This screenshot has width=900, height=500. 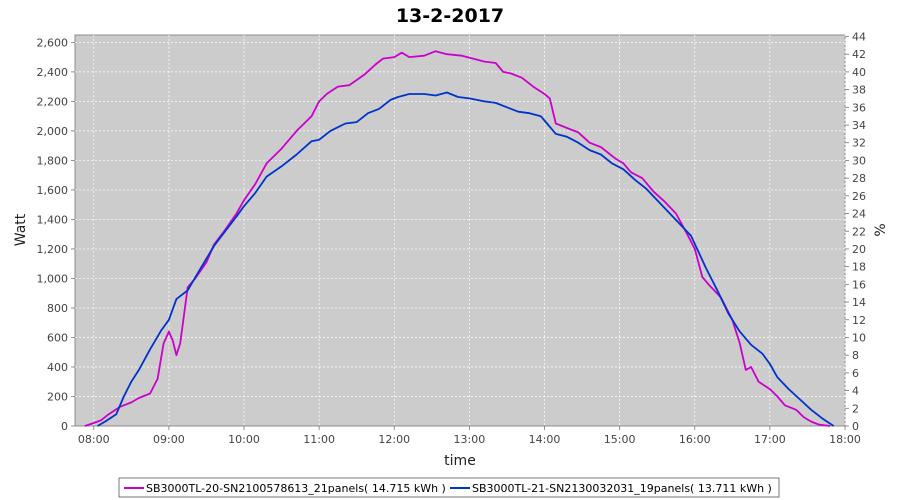 What do you see at coordinates (855, 373) in the screenshot?
I see `y2-tick-label: 6` at bounding box center [855, 373].